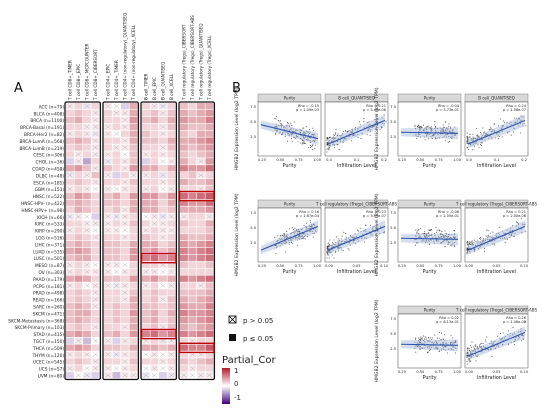 The width and height of the screenshot is (550, 414). What do you see at coordinates (469, 266) in the screenshot?
I see `facet-xtick: 0.00` at bounding box center [469, 266].